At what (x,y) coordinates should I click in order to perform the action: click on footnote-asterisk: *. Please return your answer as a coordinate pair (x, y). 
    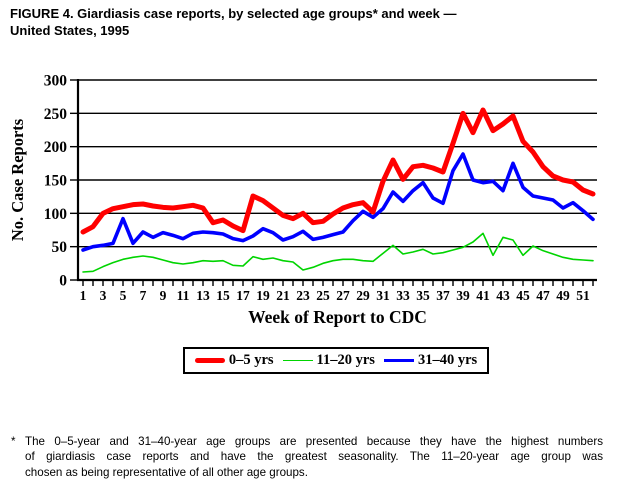
    Looking at the image, I should click on (13, 441).